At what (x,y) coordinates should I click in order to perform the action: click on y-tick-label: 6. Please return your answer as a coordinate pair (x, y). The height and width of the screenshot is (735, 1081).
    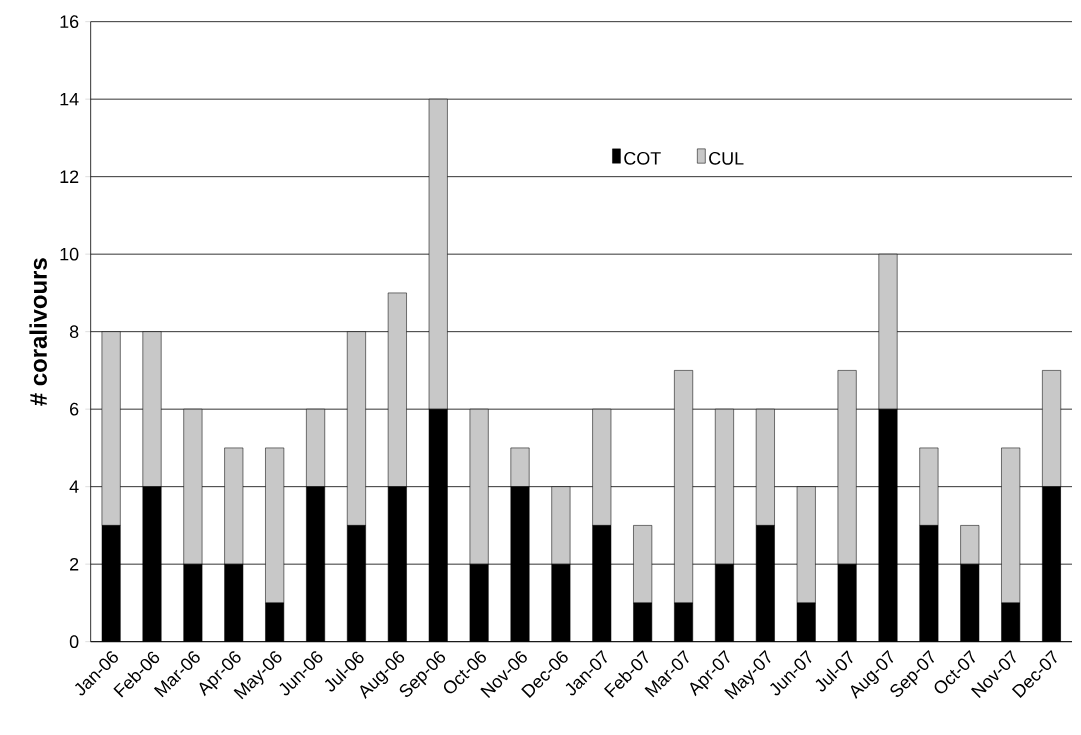
    Looking at the image, I should click on (74, 409).